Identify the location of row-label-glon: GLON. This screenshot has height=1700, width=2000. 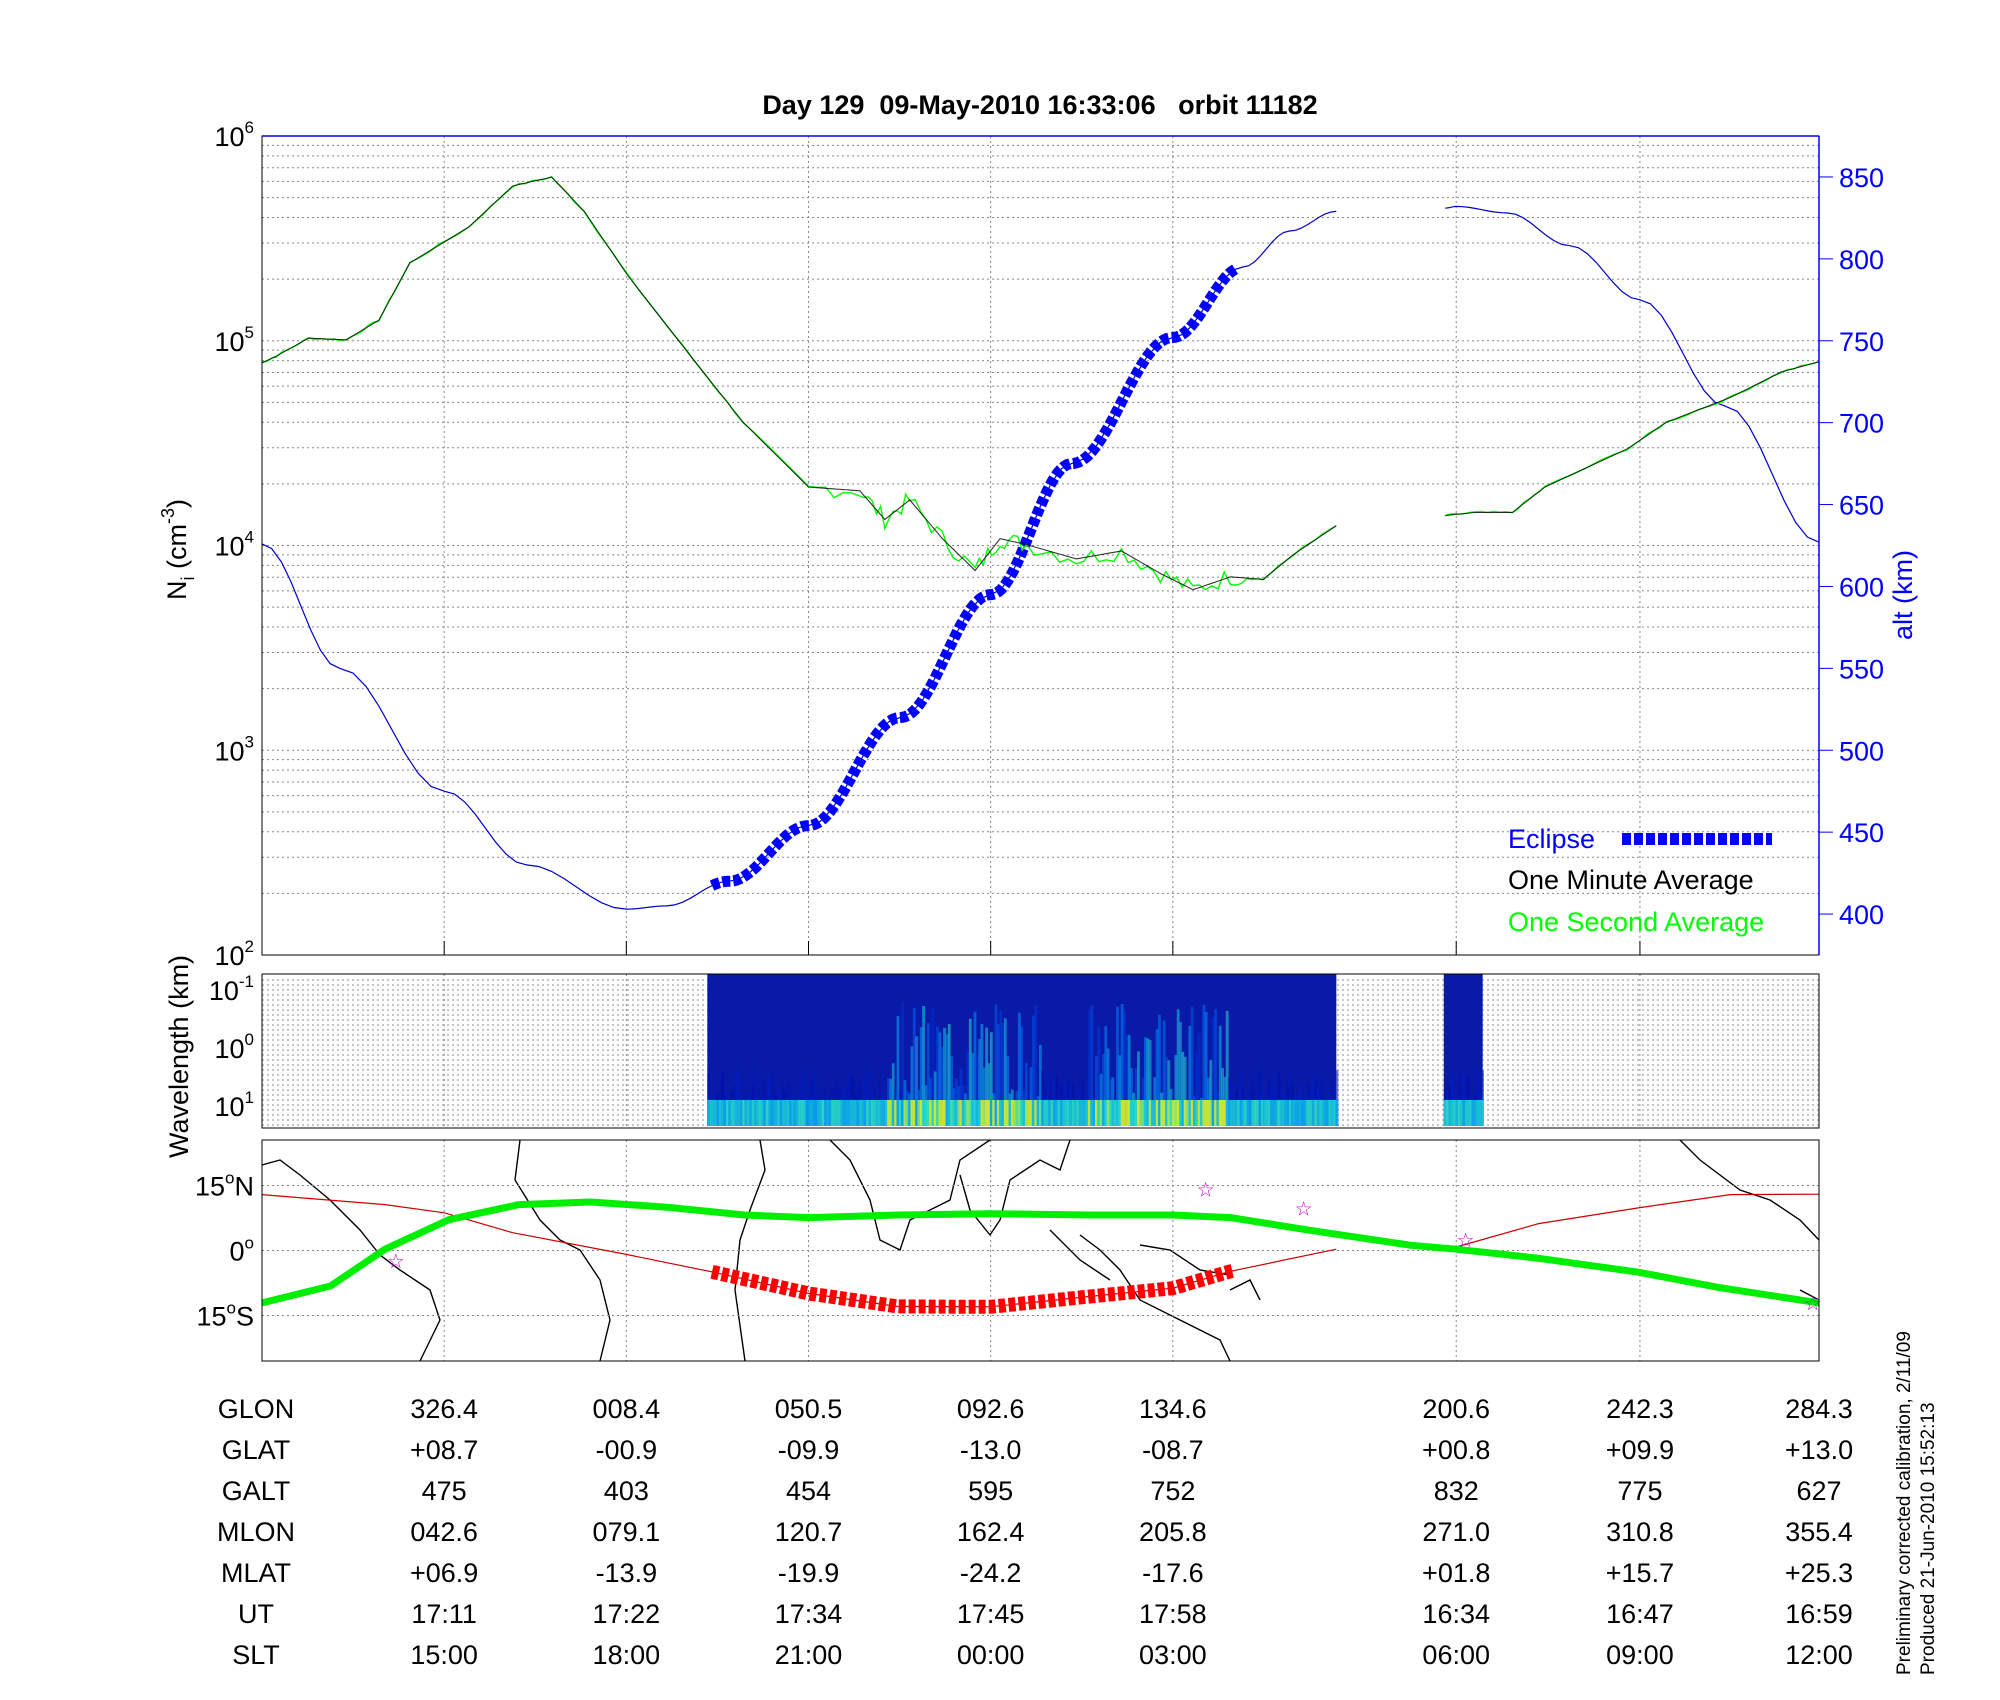
(256, 1409).